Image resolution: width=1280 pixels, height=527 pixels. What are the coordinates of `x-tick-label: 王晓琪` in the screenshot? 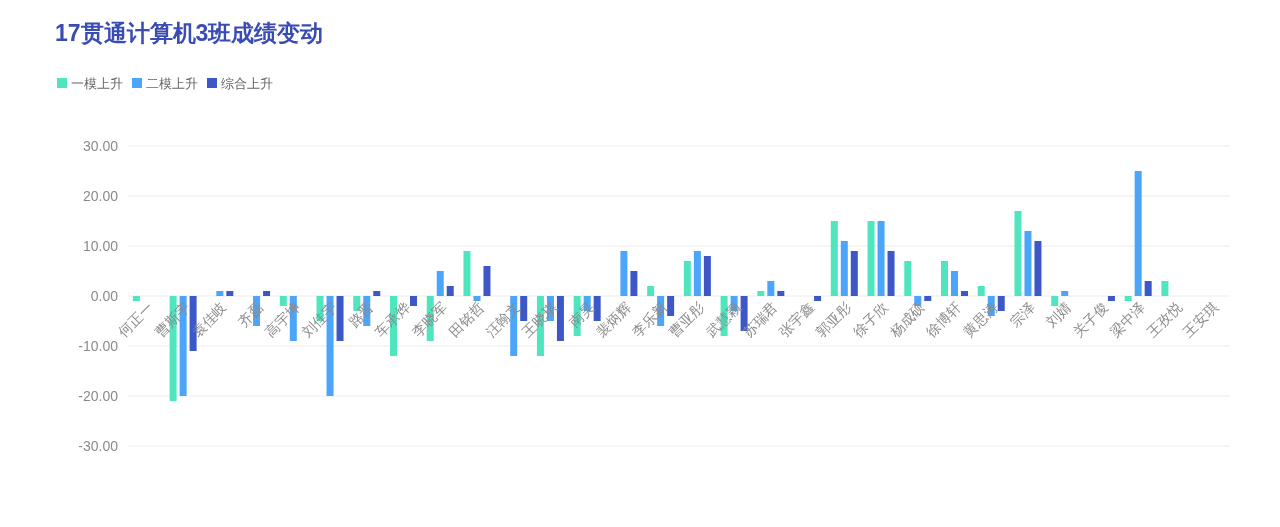 It's located at (540, 320).